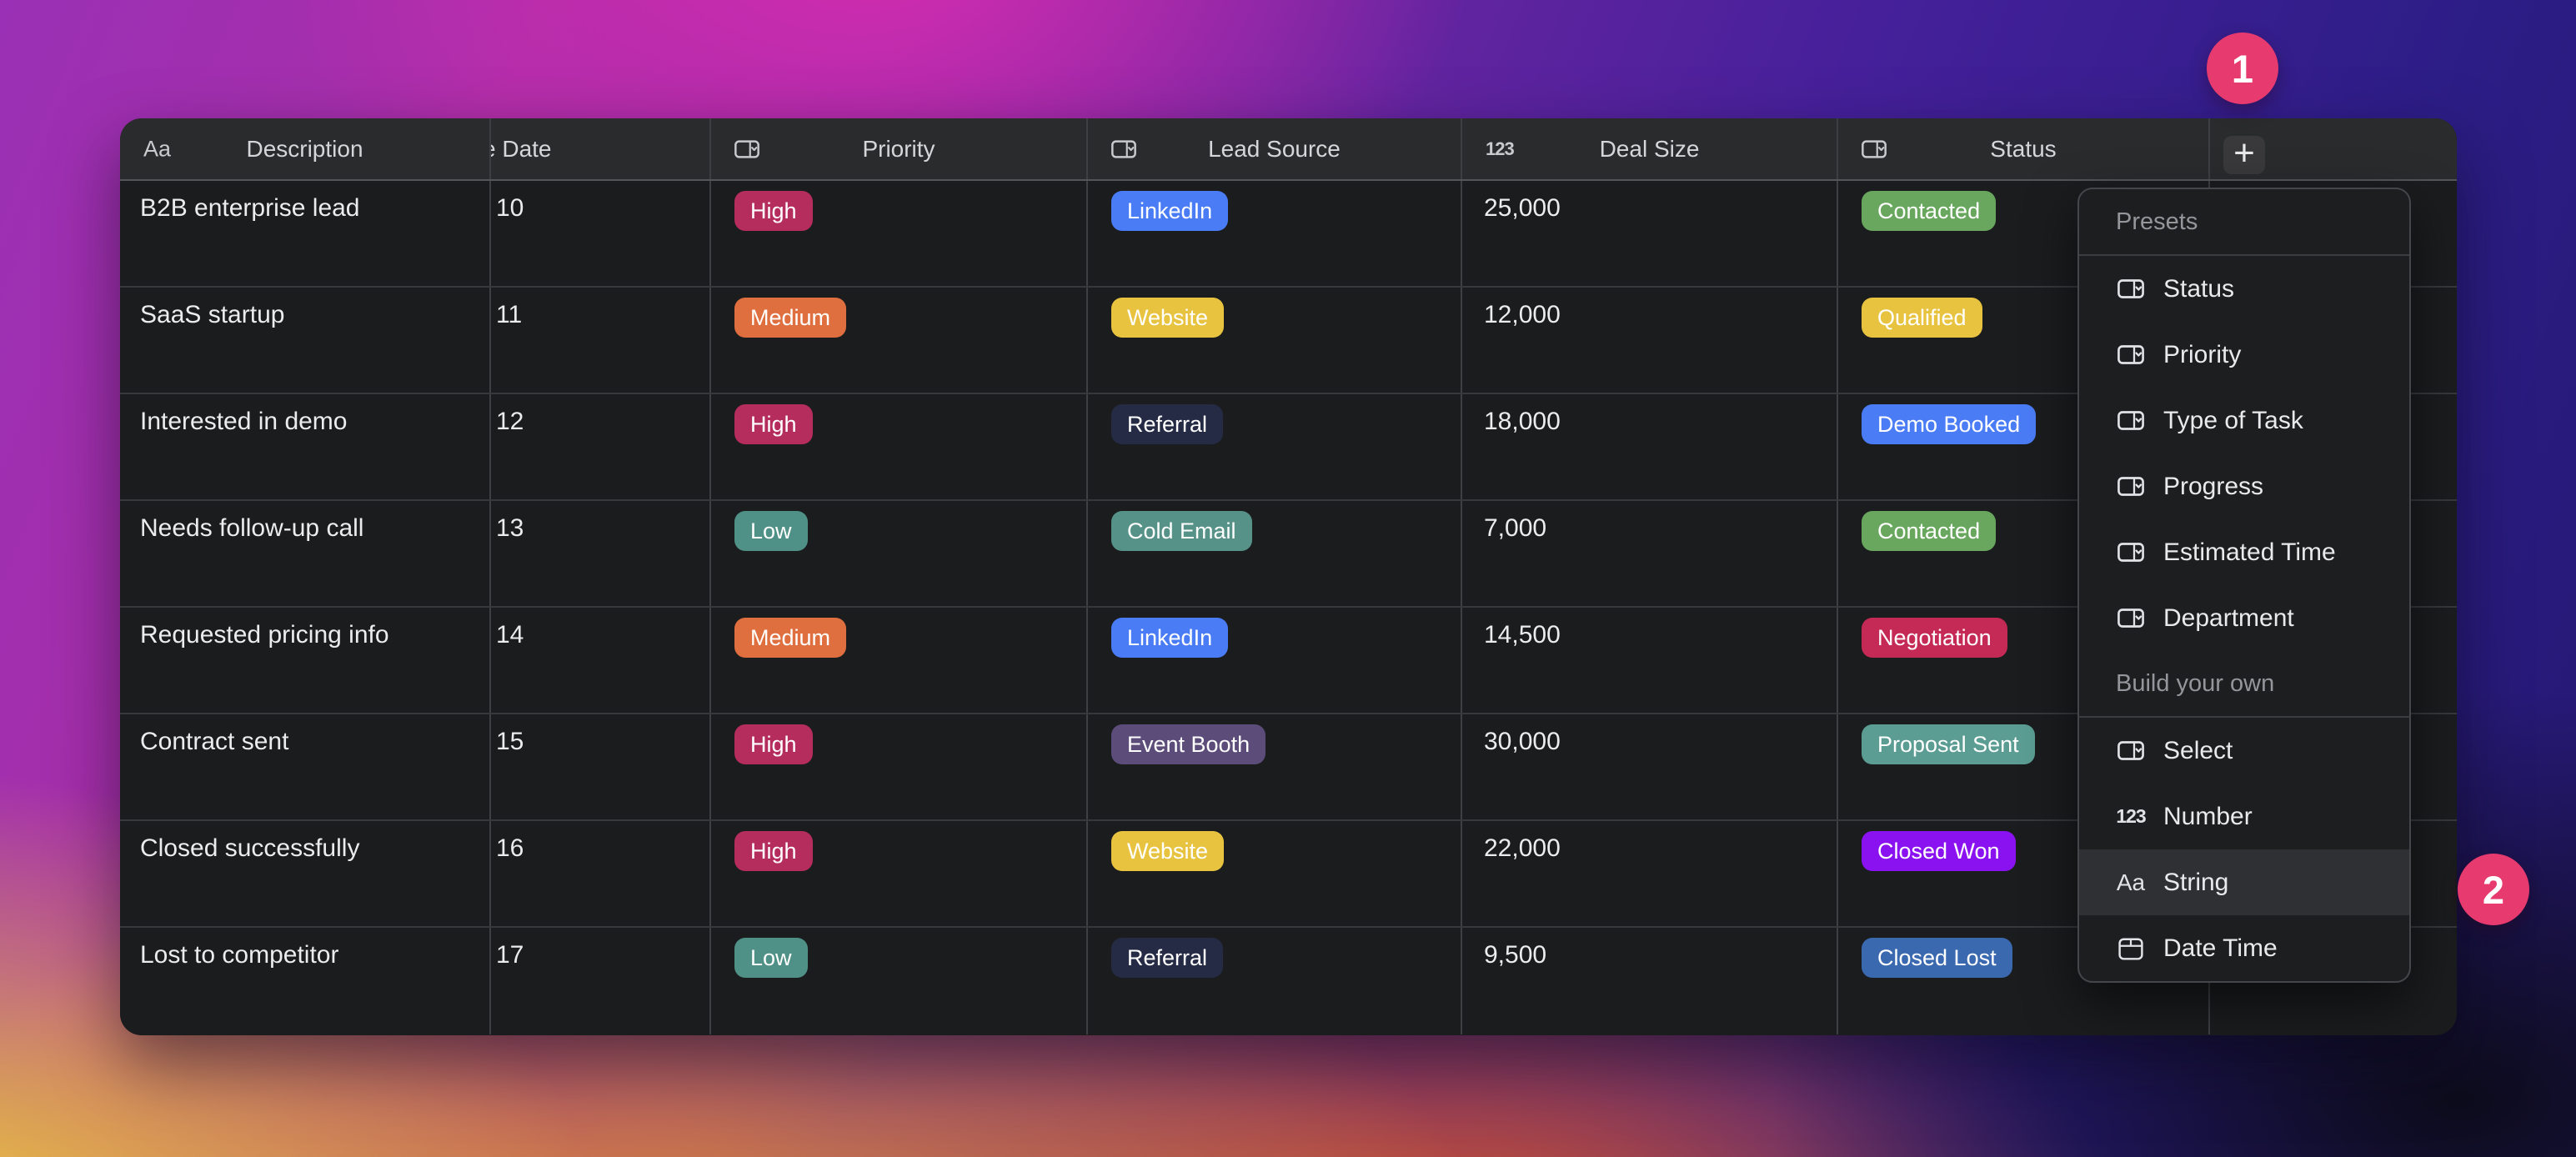  Describe the element at coordinates (1650, 660) in the screenshot. I see `deal-size-cell: 14,500` at that location.